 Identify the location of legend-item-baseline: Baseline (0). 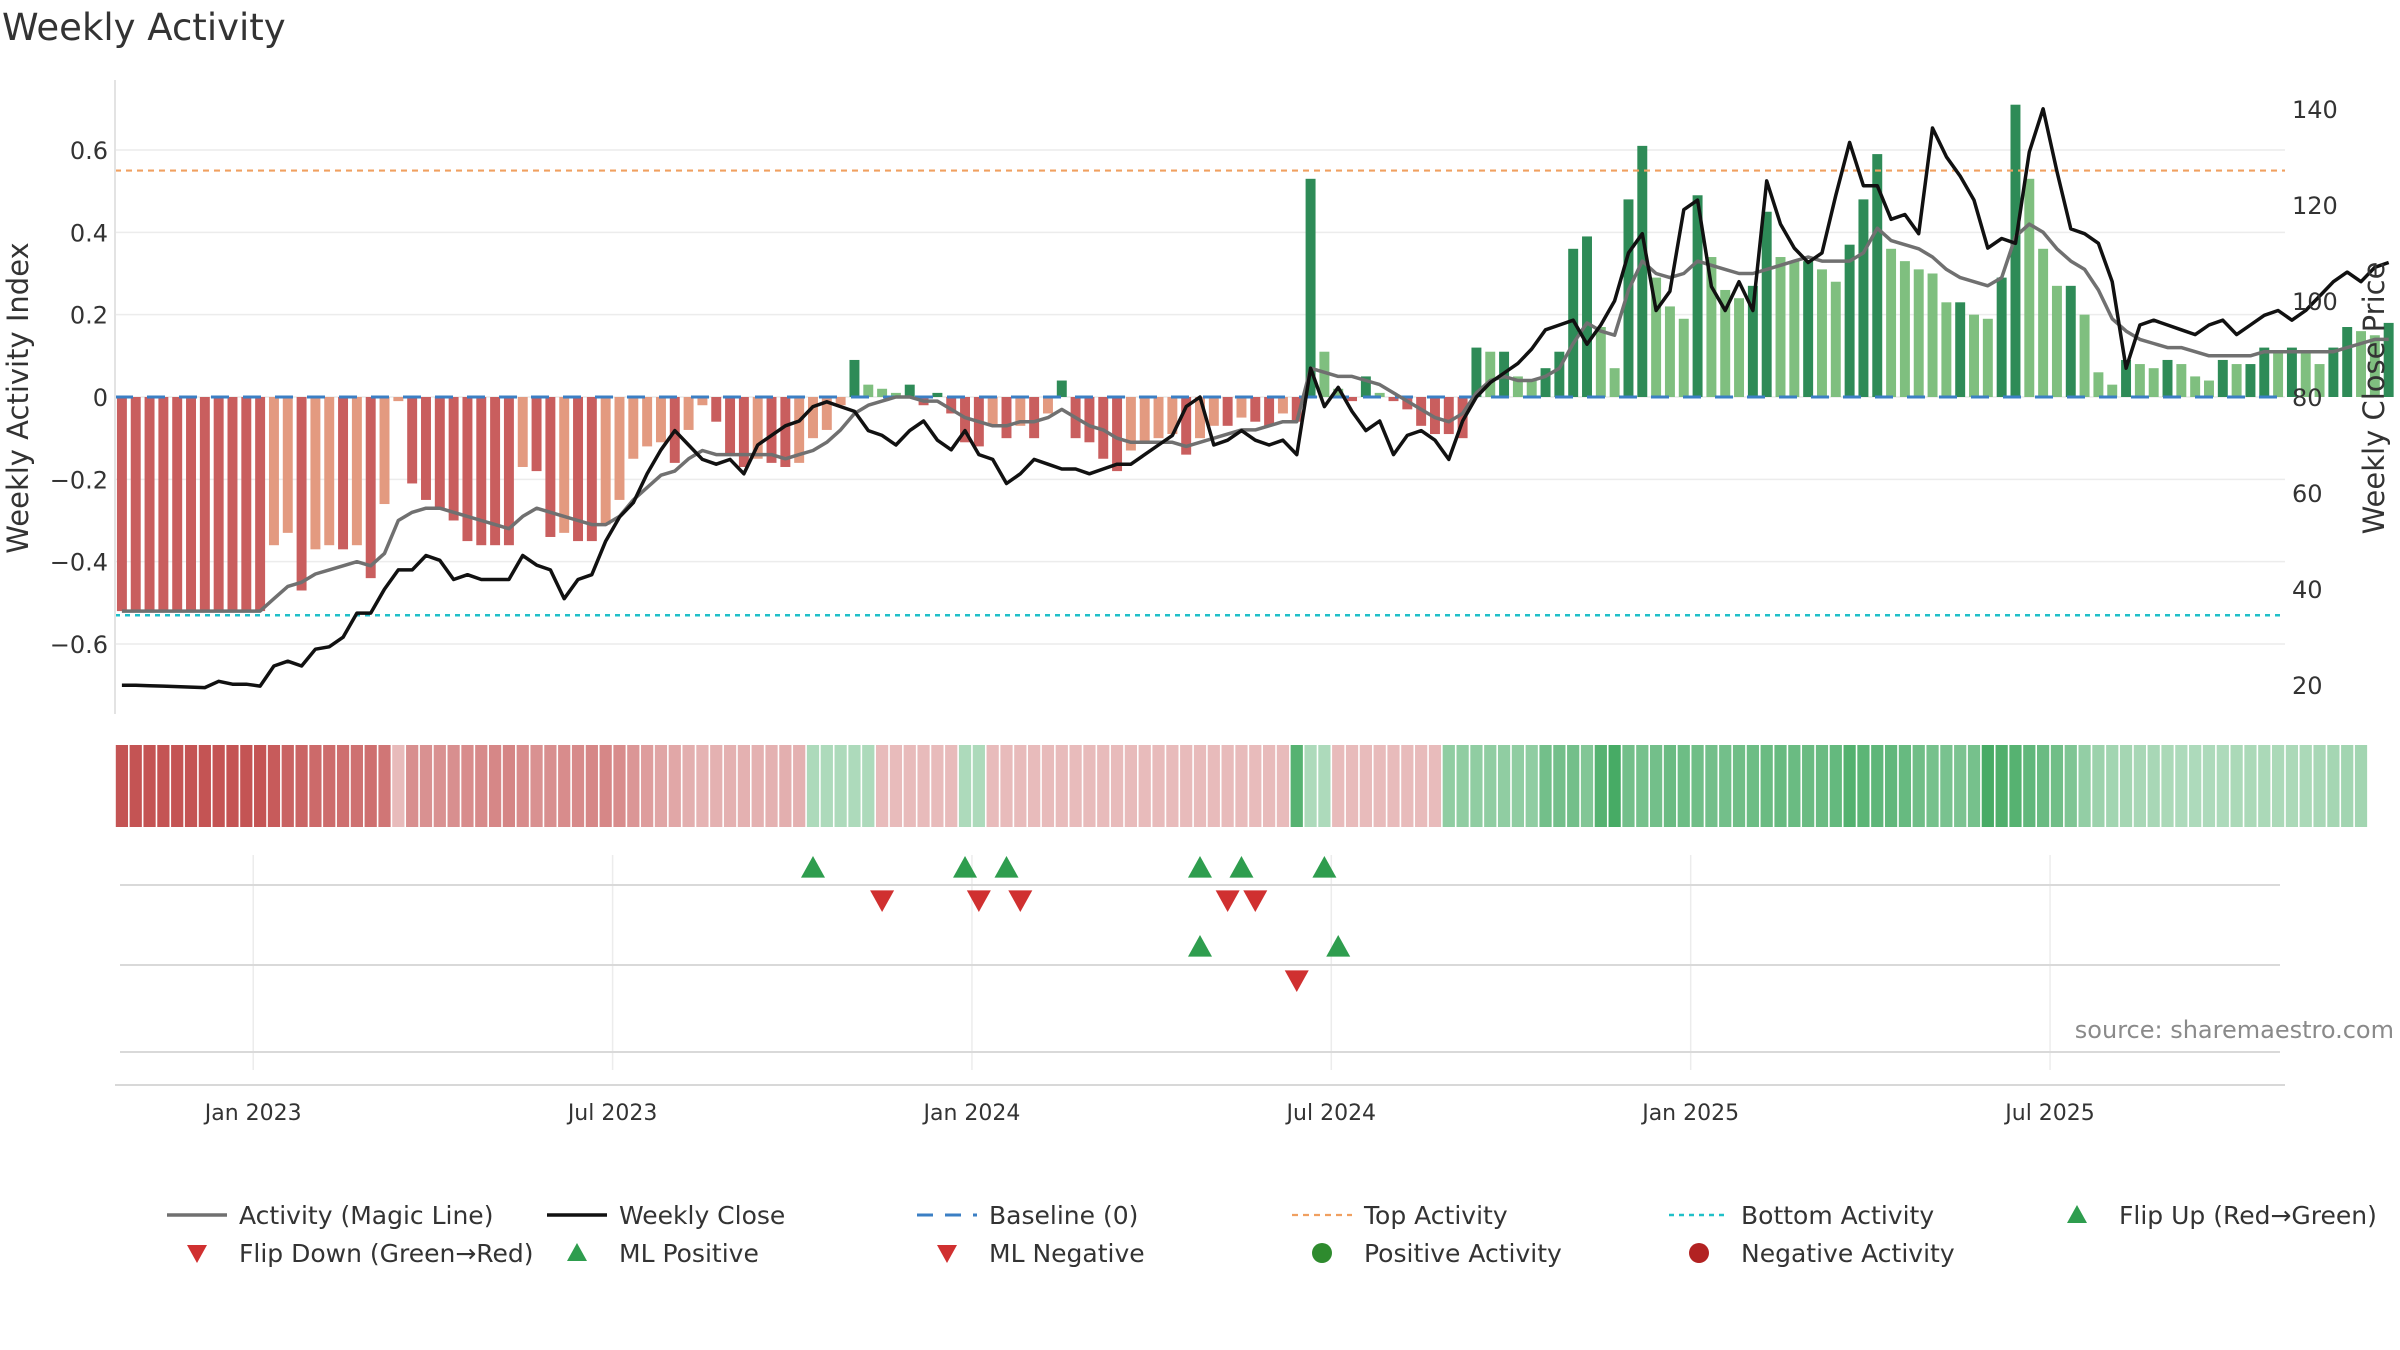
(1026, 1215).